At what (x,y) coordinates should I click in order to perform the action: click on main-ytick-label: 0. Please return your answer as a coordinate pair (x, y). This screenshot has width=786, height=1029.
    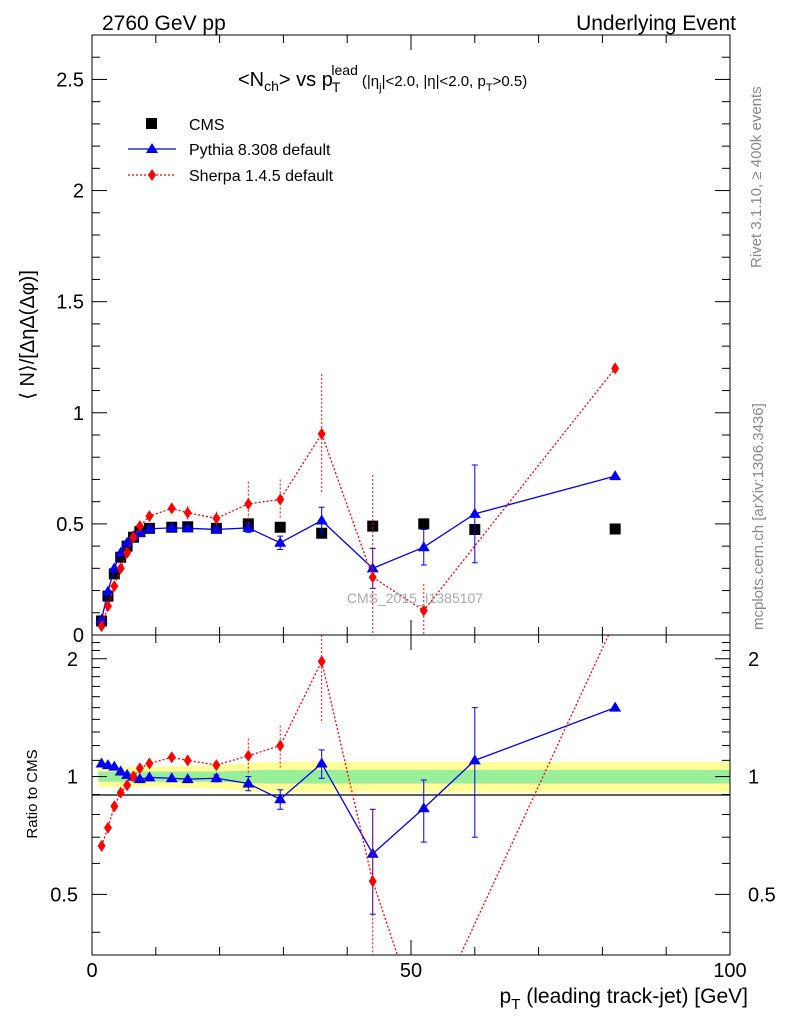
    Looking at the image, I should click on (78, 636).